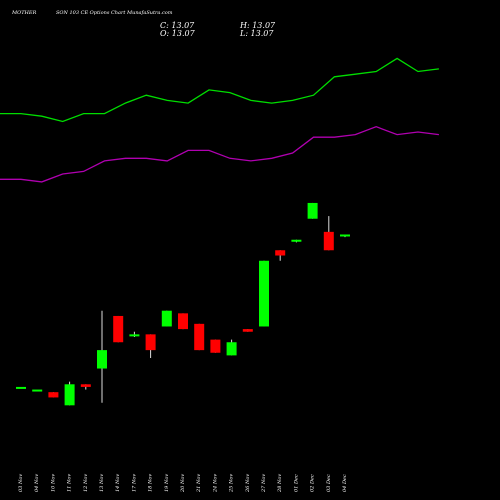 The width and height of the screenshot is (500, 500). I want to click on x-tick-label: 17 Nov, so click(134, 483).